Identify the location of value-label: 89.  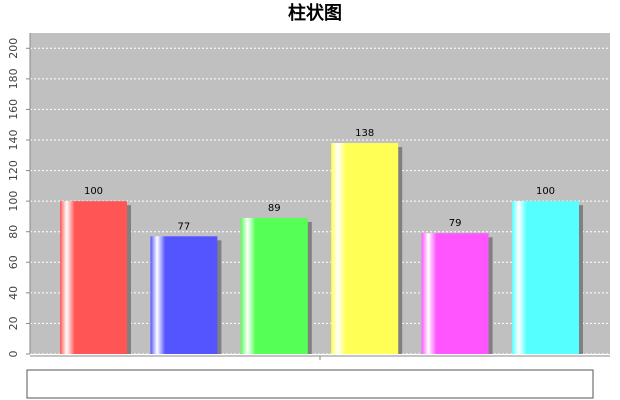
(274, 208).